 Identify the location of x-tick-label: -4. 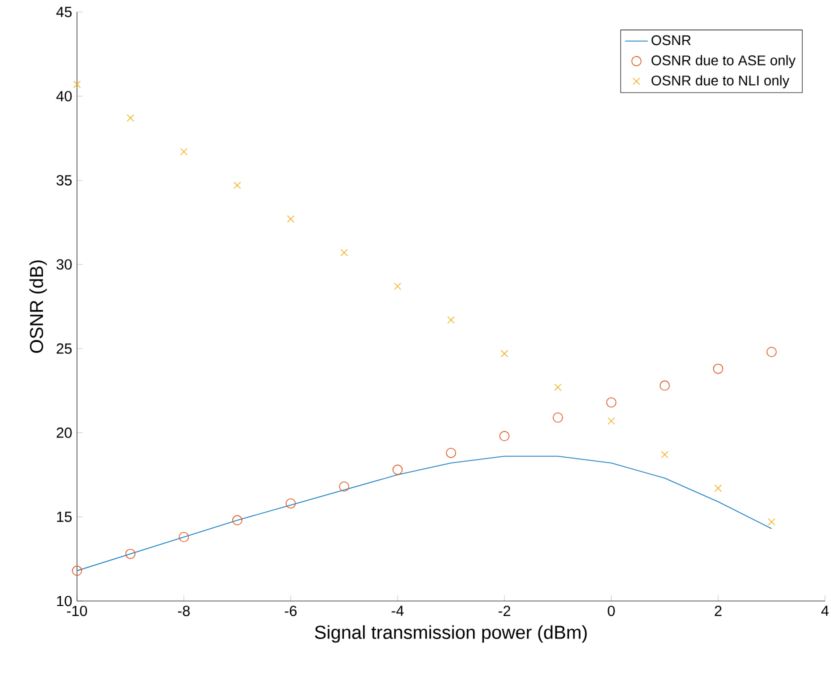
(398, 611).